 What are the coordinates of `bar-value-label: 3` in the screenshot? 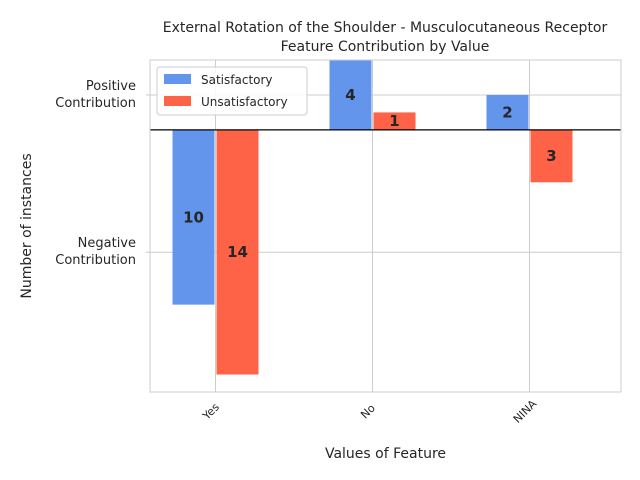 It's located at (551, 156).